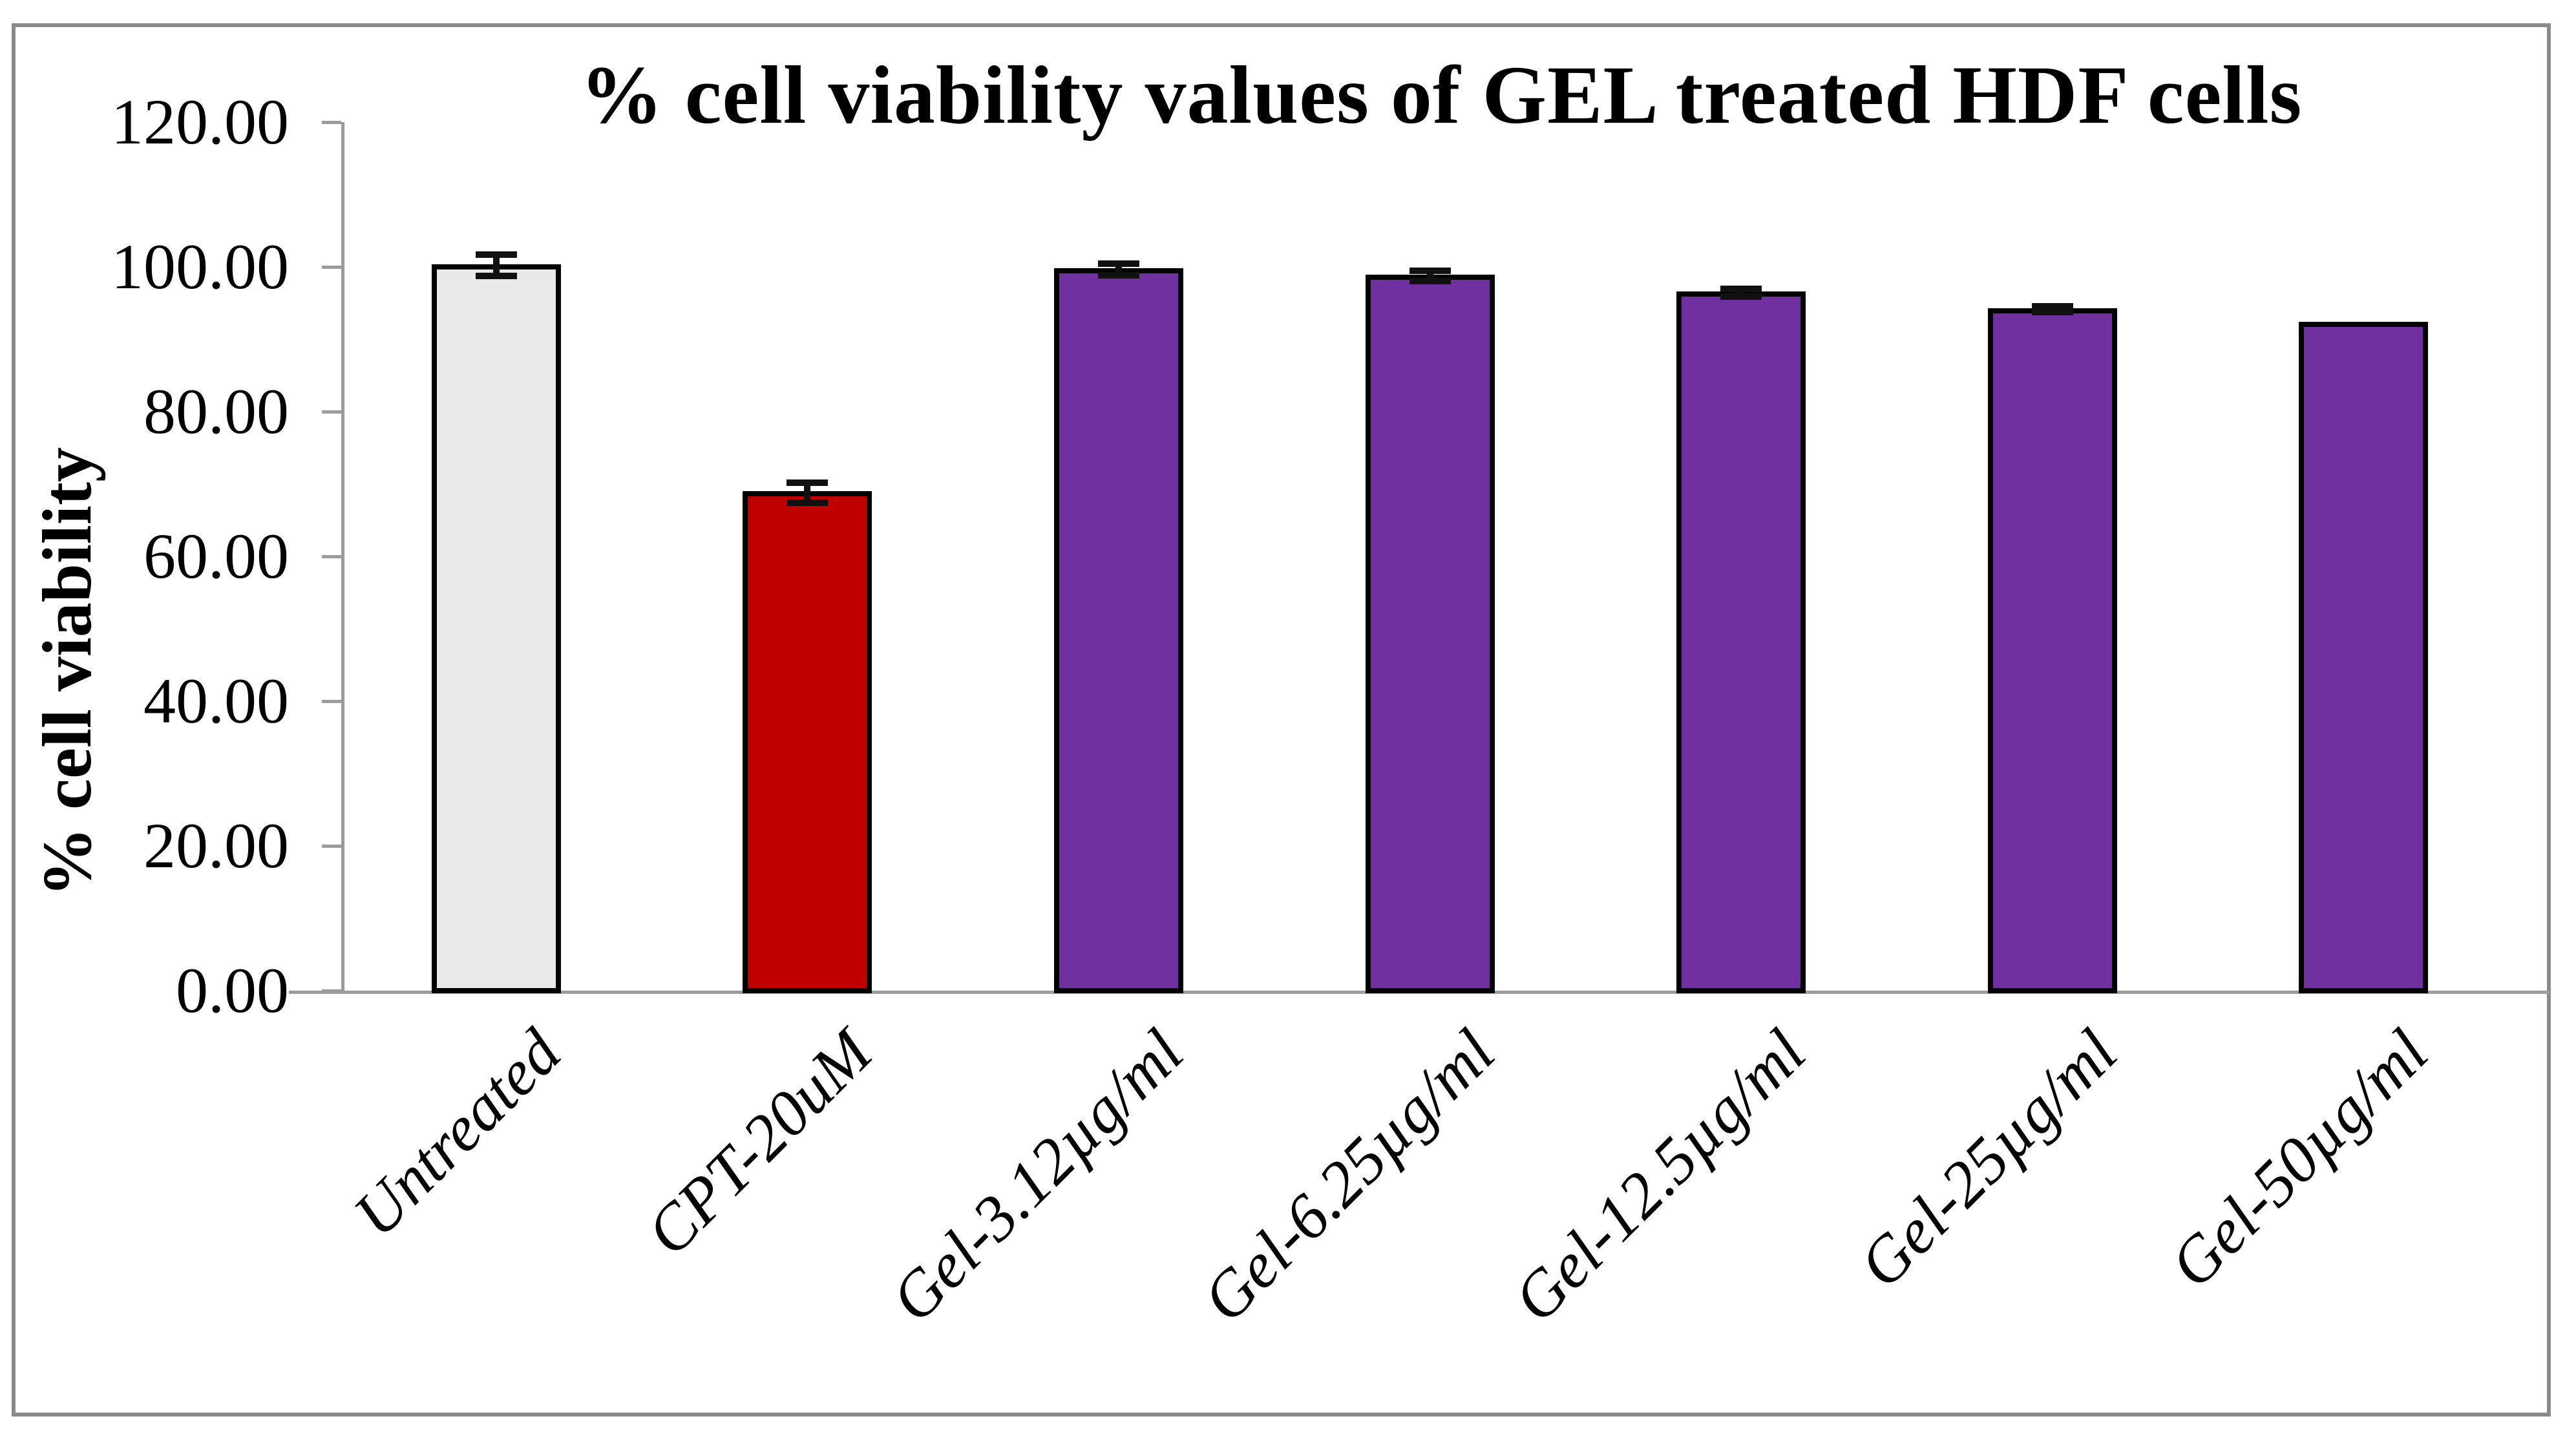 The image size is (2576, 1443). What do you see at coordinates (200, 266) in the screenshot?
I see `y-tick-label: 100.00` at bounding box center [200, 266].